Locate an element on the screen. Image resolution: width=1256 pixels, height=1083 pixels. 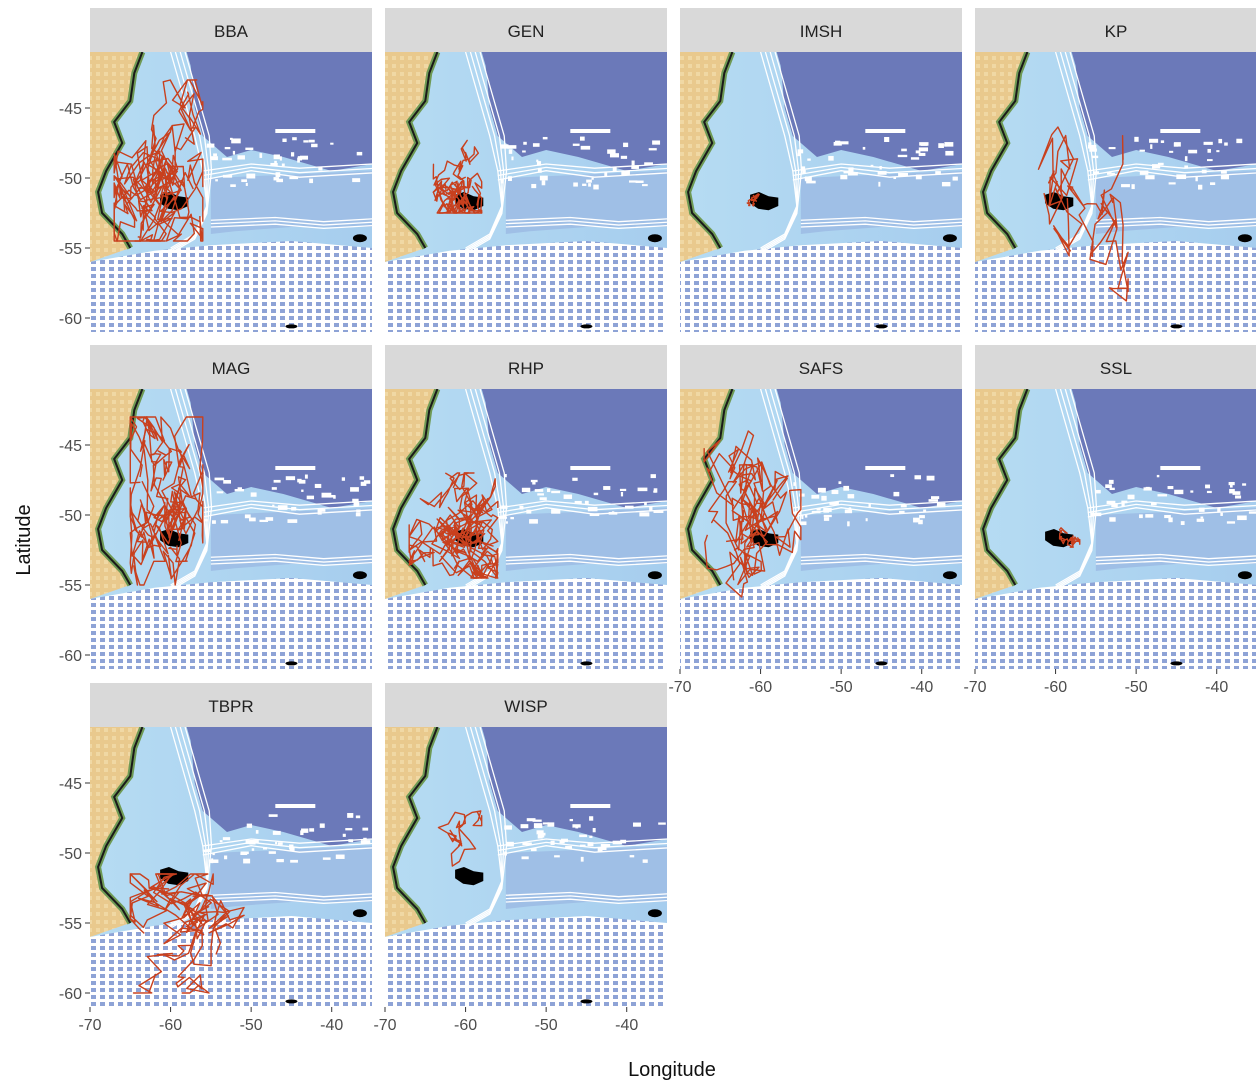
facet-strip-label: TBPR is located at coordinates (230, 706).